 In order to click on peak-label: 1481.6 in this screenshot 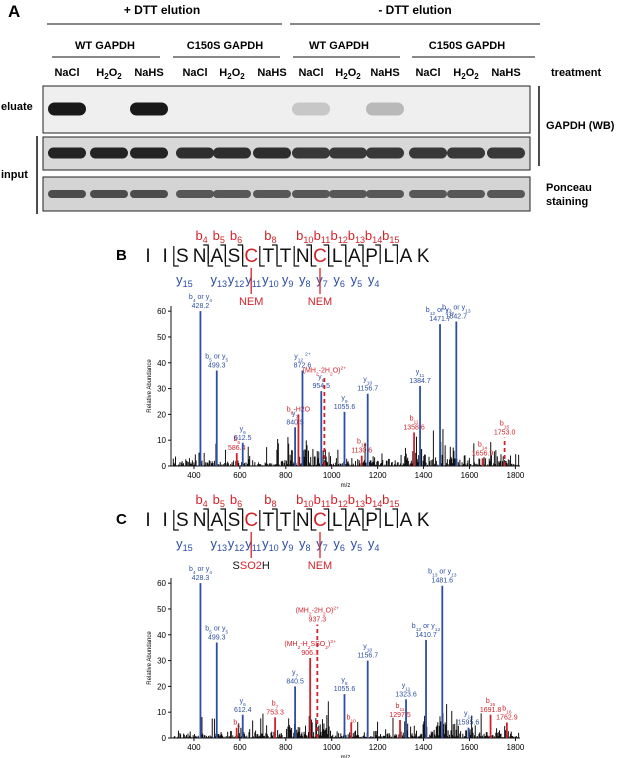, I will do `click(443, 581)`.